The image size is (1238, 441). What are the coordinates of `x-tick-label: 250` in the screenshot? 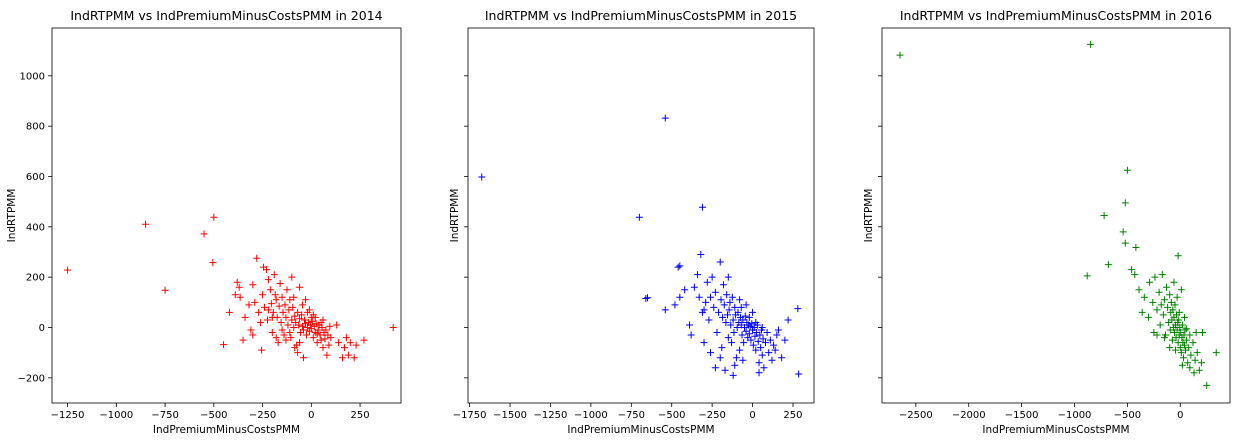 It's located at (360, 415).